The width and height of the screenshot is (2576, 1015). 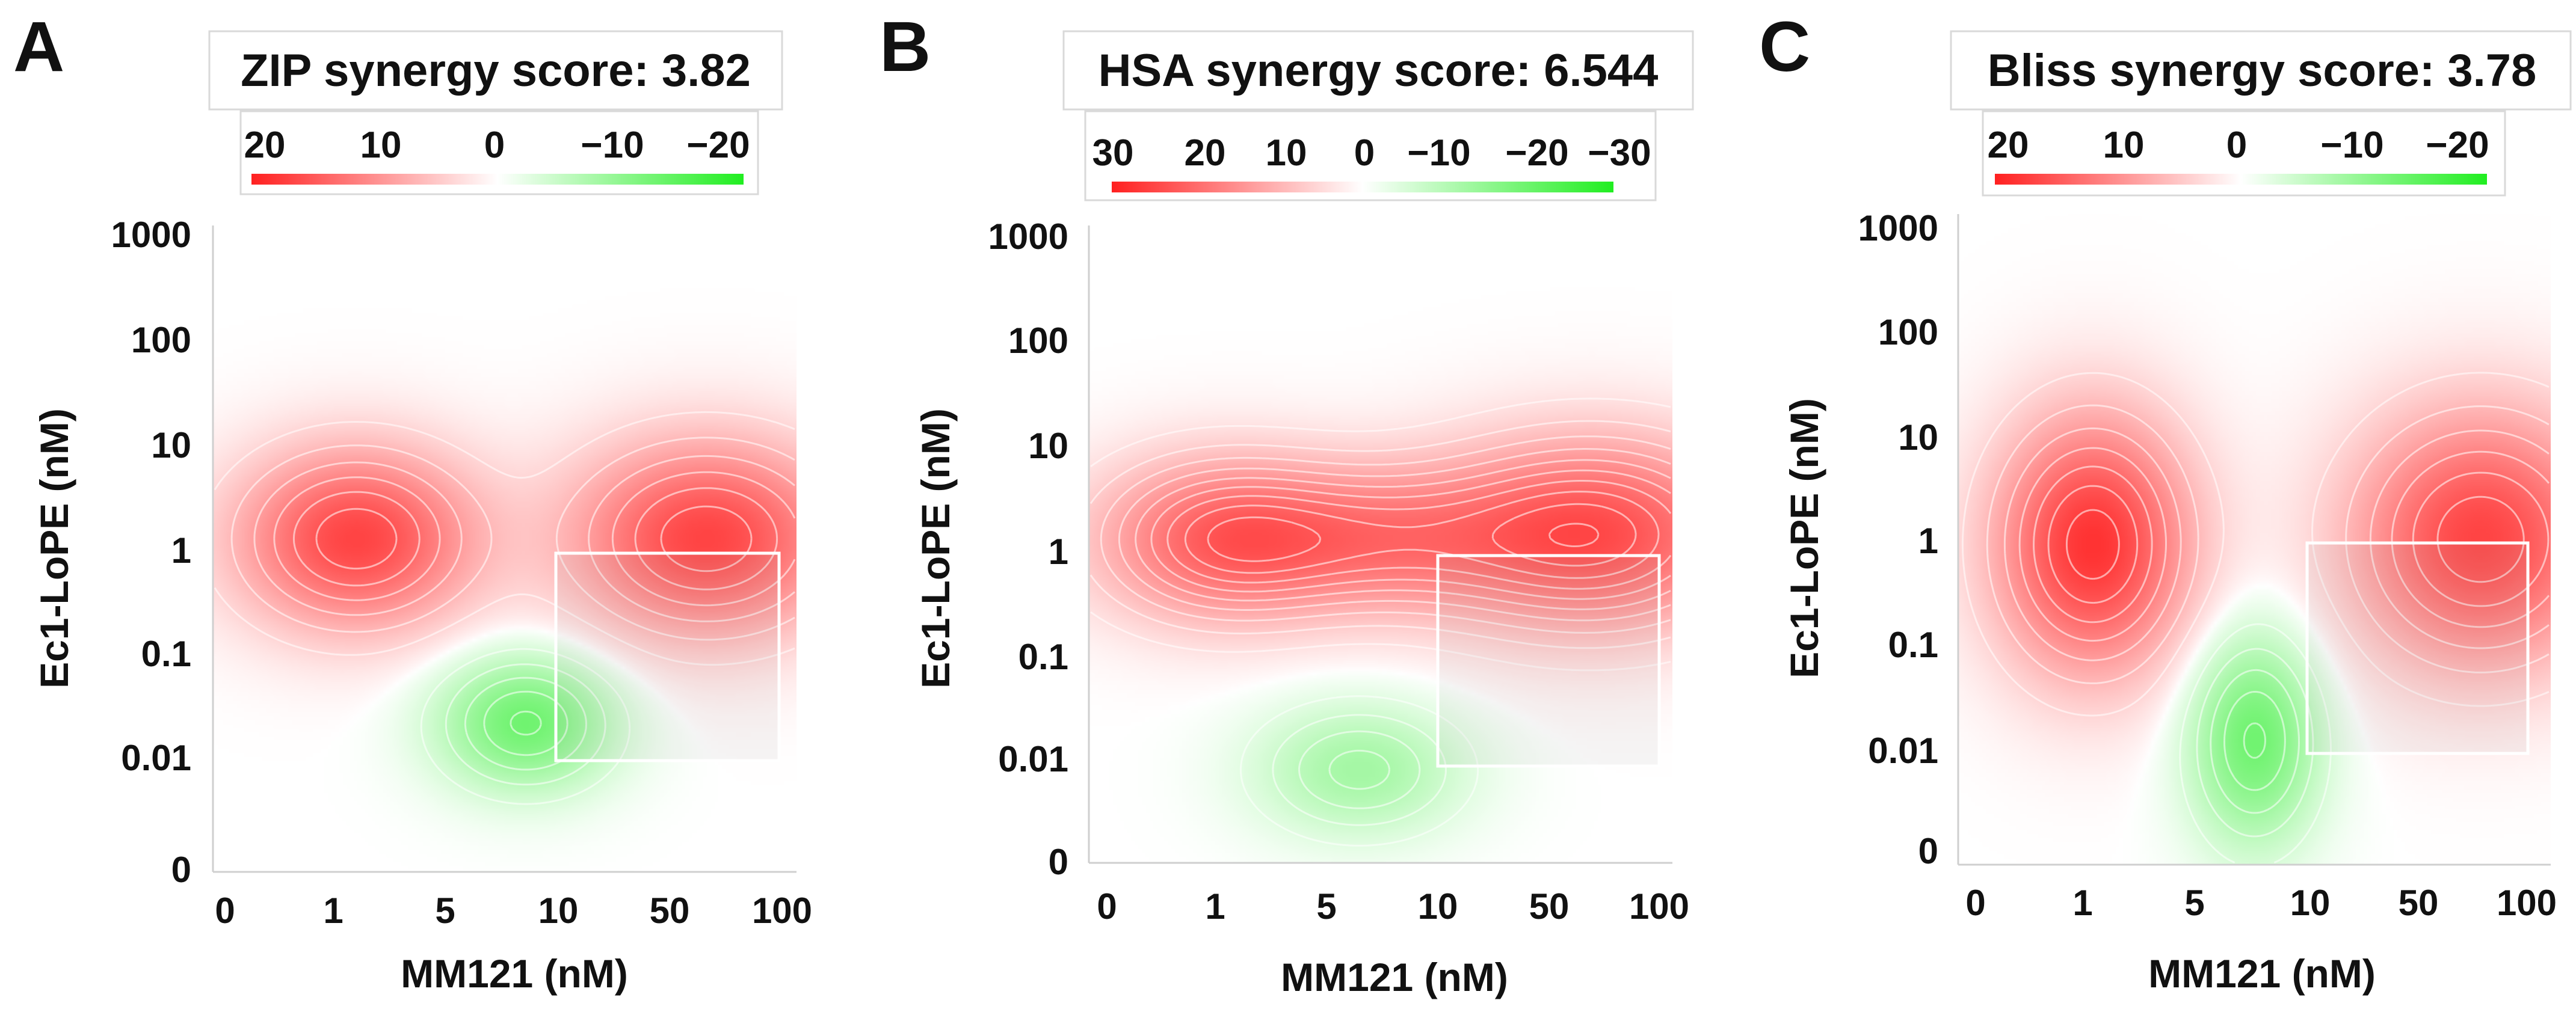 I want to click on x-ticks-b: 0 1 5 10 50 100, so click(x=1393, y=906).